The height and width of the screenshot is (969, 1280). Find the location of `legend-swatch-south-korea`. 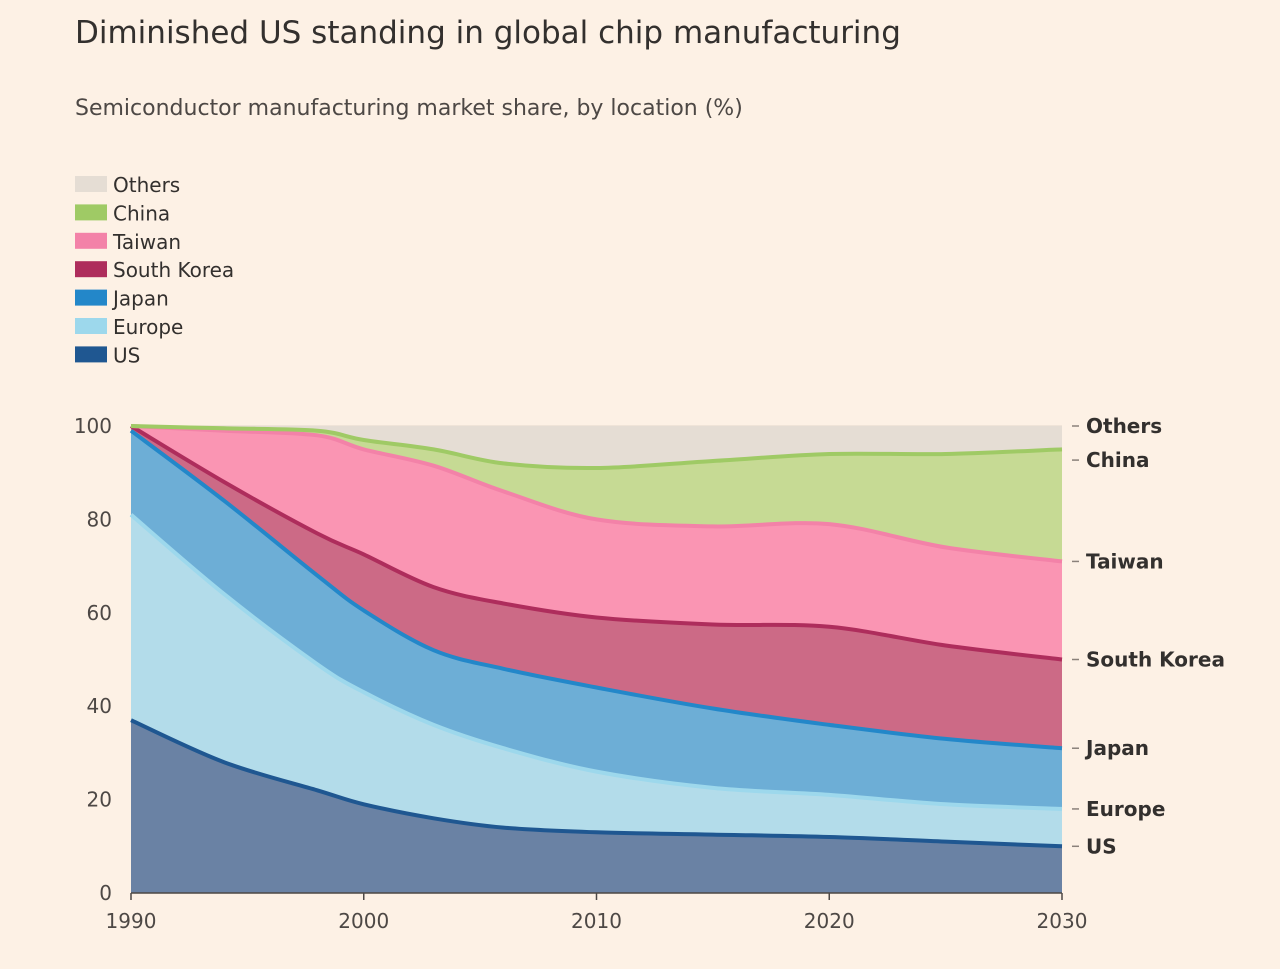

legend-swatch-south-korea is located at coordinates (91, 269).